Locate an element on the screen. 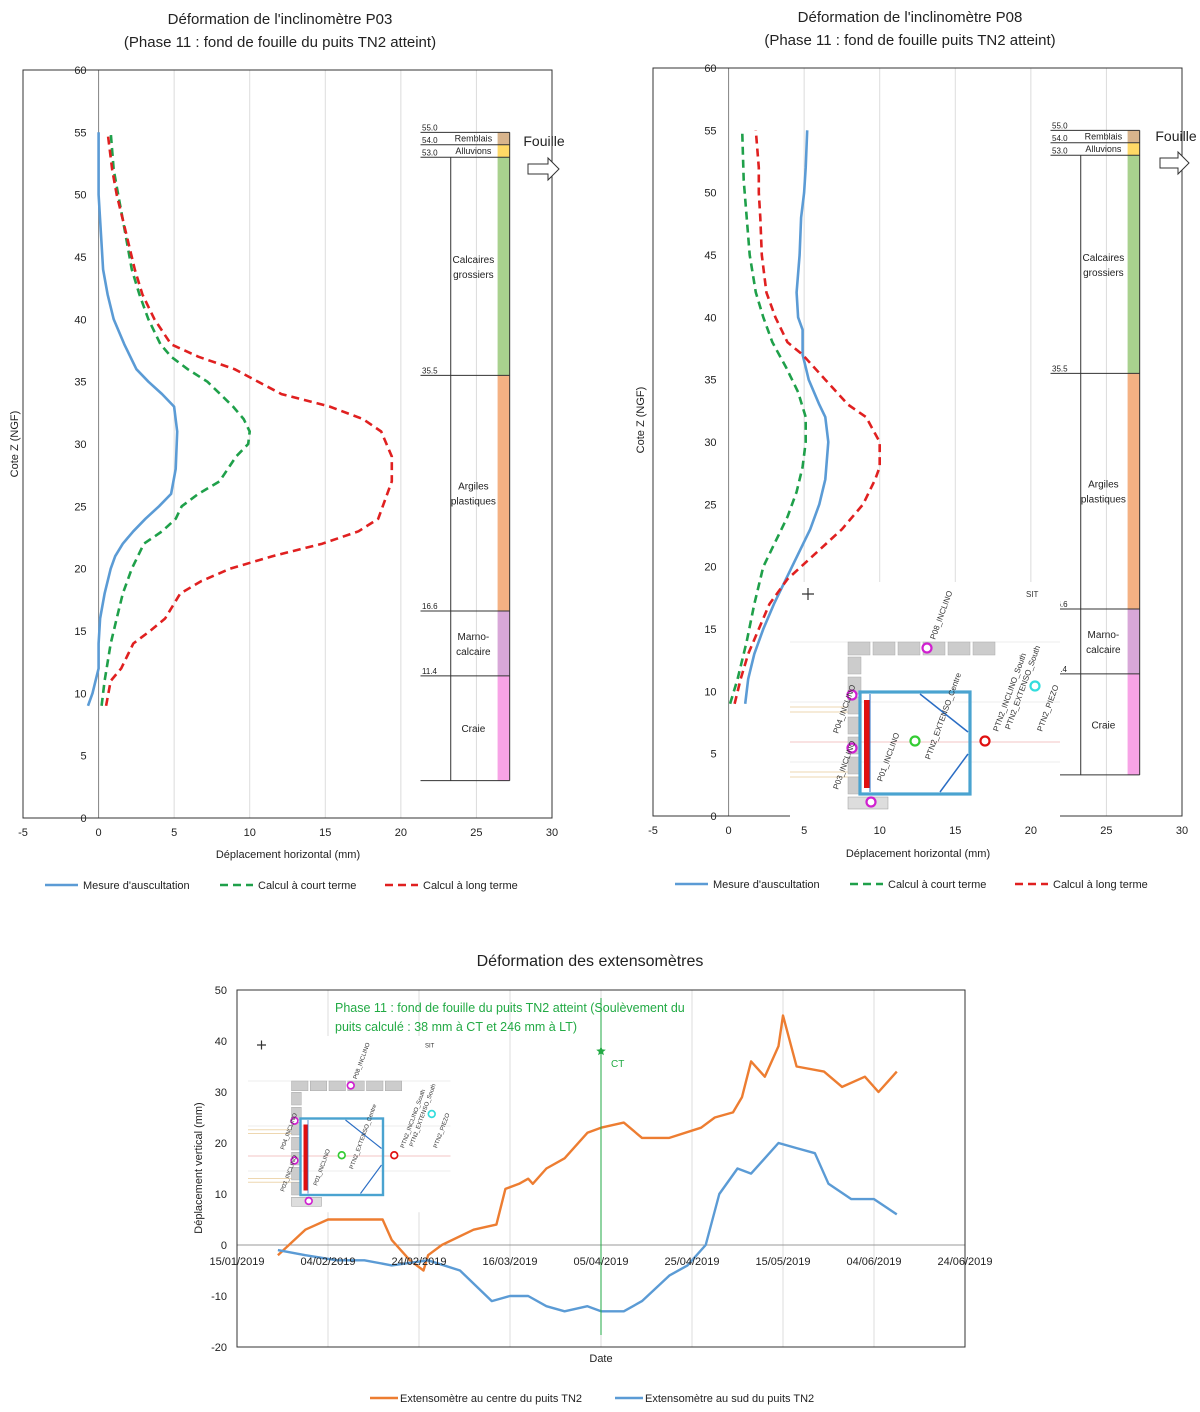 This screenshot has height=1412, width=1200. x-tick-label: 25 is located at coordinates (476, 833).